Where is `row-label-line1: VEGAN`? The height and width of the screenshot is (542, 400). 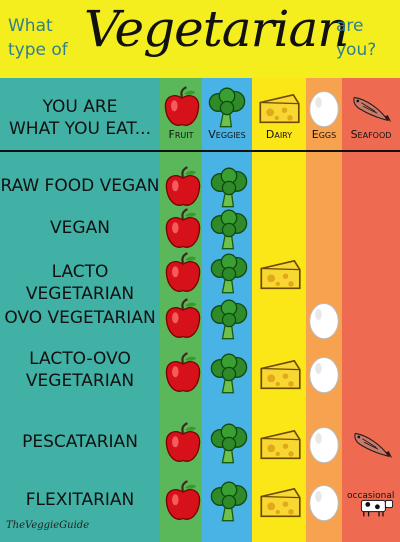 row-label-line1: VEGAN is located at coordinates (80, 228).